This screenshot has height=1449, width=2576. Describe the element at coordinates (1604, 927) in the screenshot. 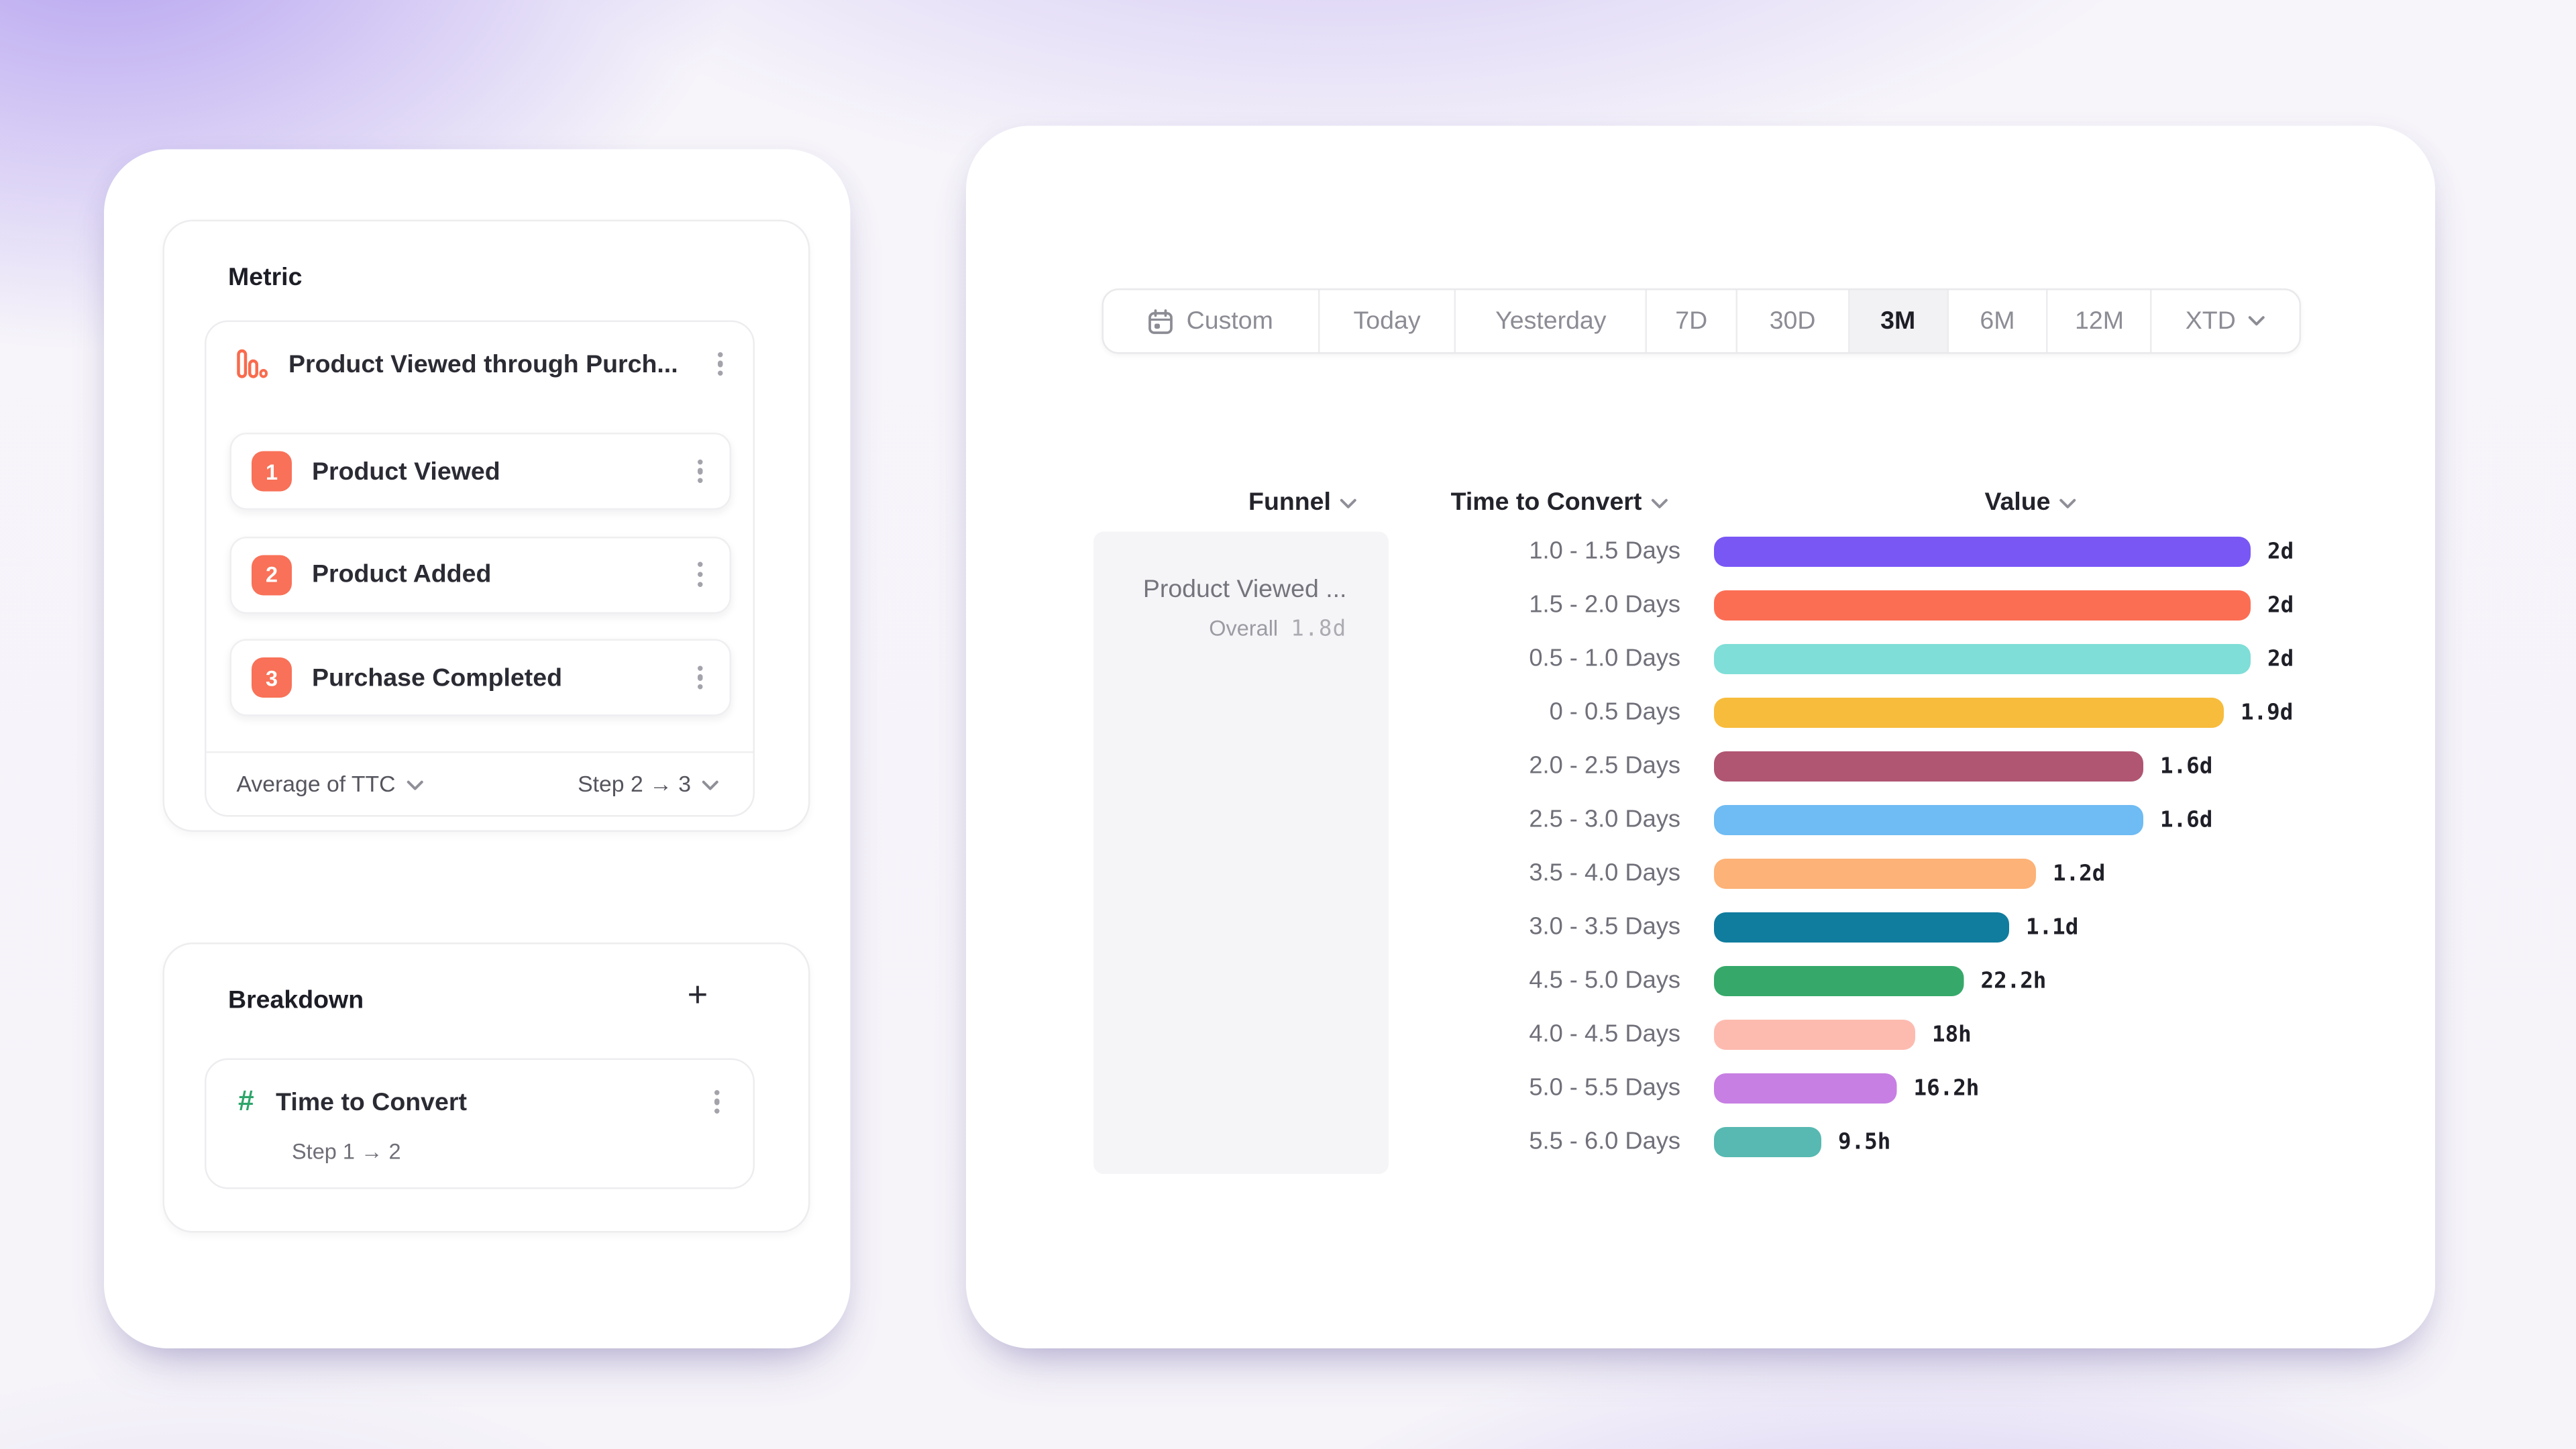

I see `bucket-label: 3.0 - 3.5 Days` at that location.